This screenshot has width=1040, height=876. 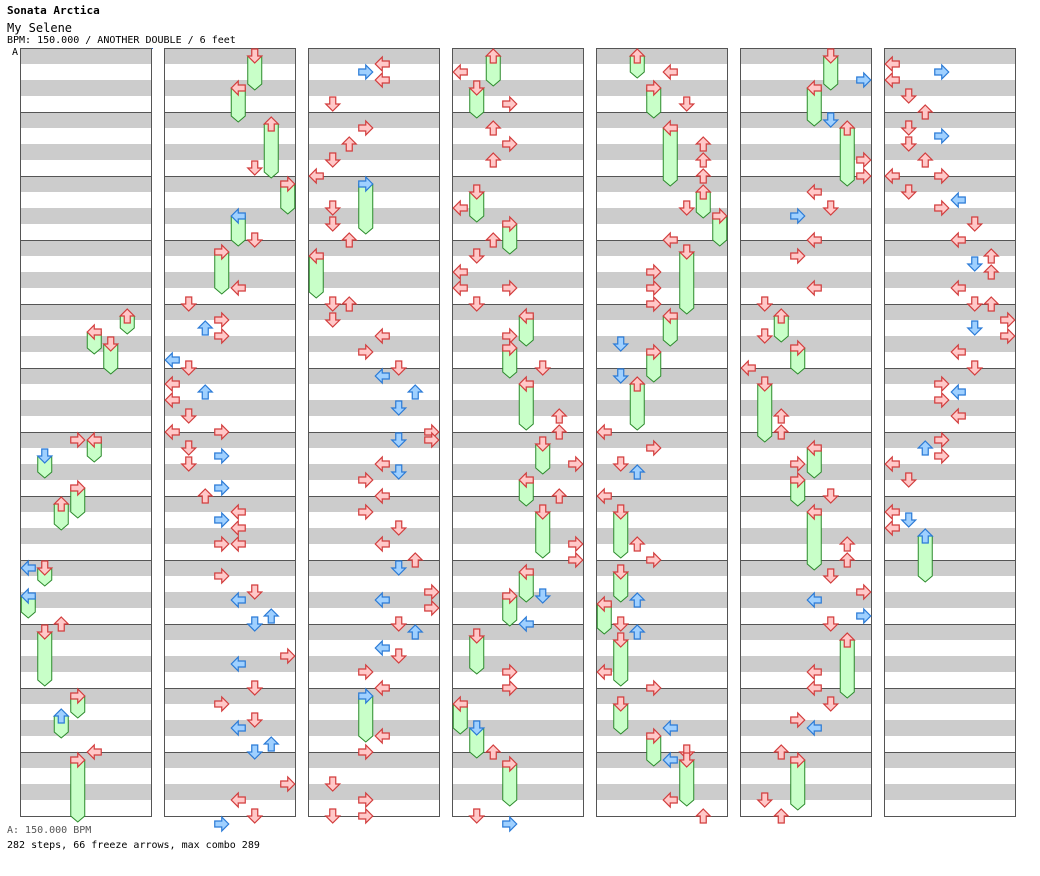 What do you see at coordinates (806, 432) in the screenshot?
I see `chart-column` at bounding box center [806, 432].